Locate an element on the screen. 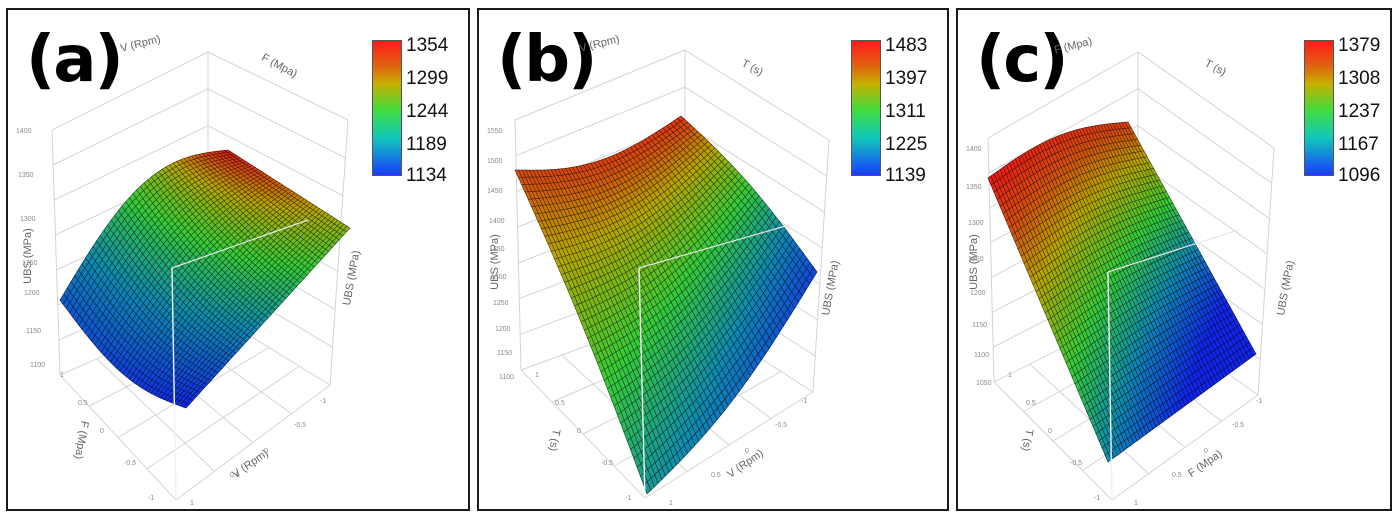 The width and height of the screenshot is (1398, 513). y-tick-c-1: -0.5 is located at coordinates (1076, 463).